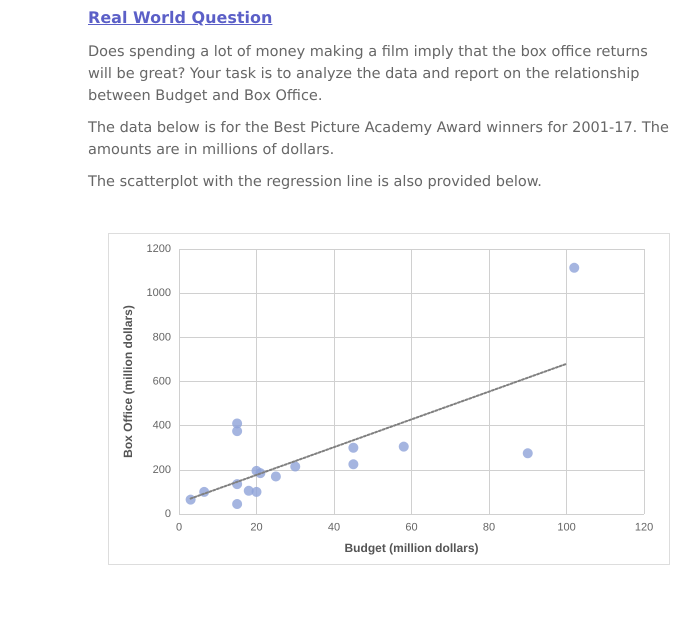  I want to click on text: The scatterplot with the regression line is also provided below., so click(315, 182).